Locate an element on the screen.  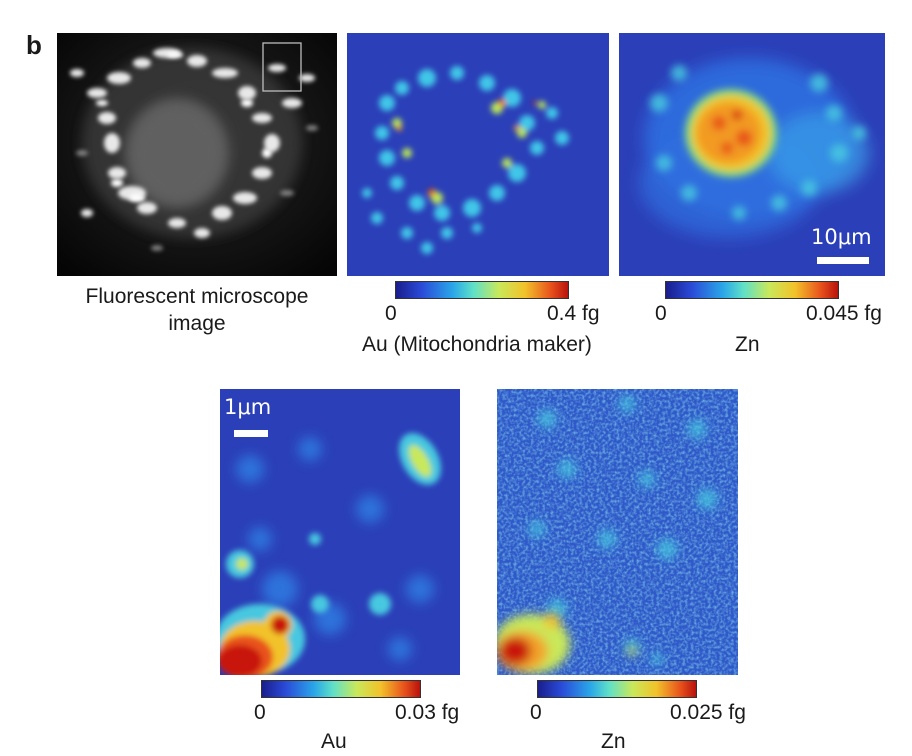
zn-top-cbar-min: 0 is located at coordinates (661, 313).